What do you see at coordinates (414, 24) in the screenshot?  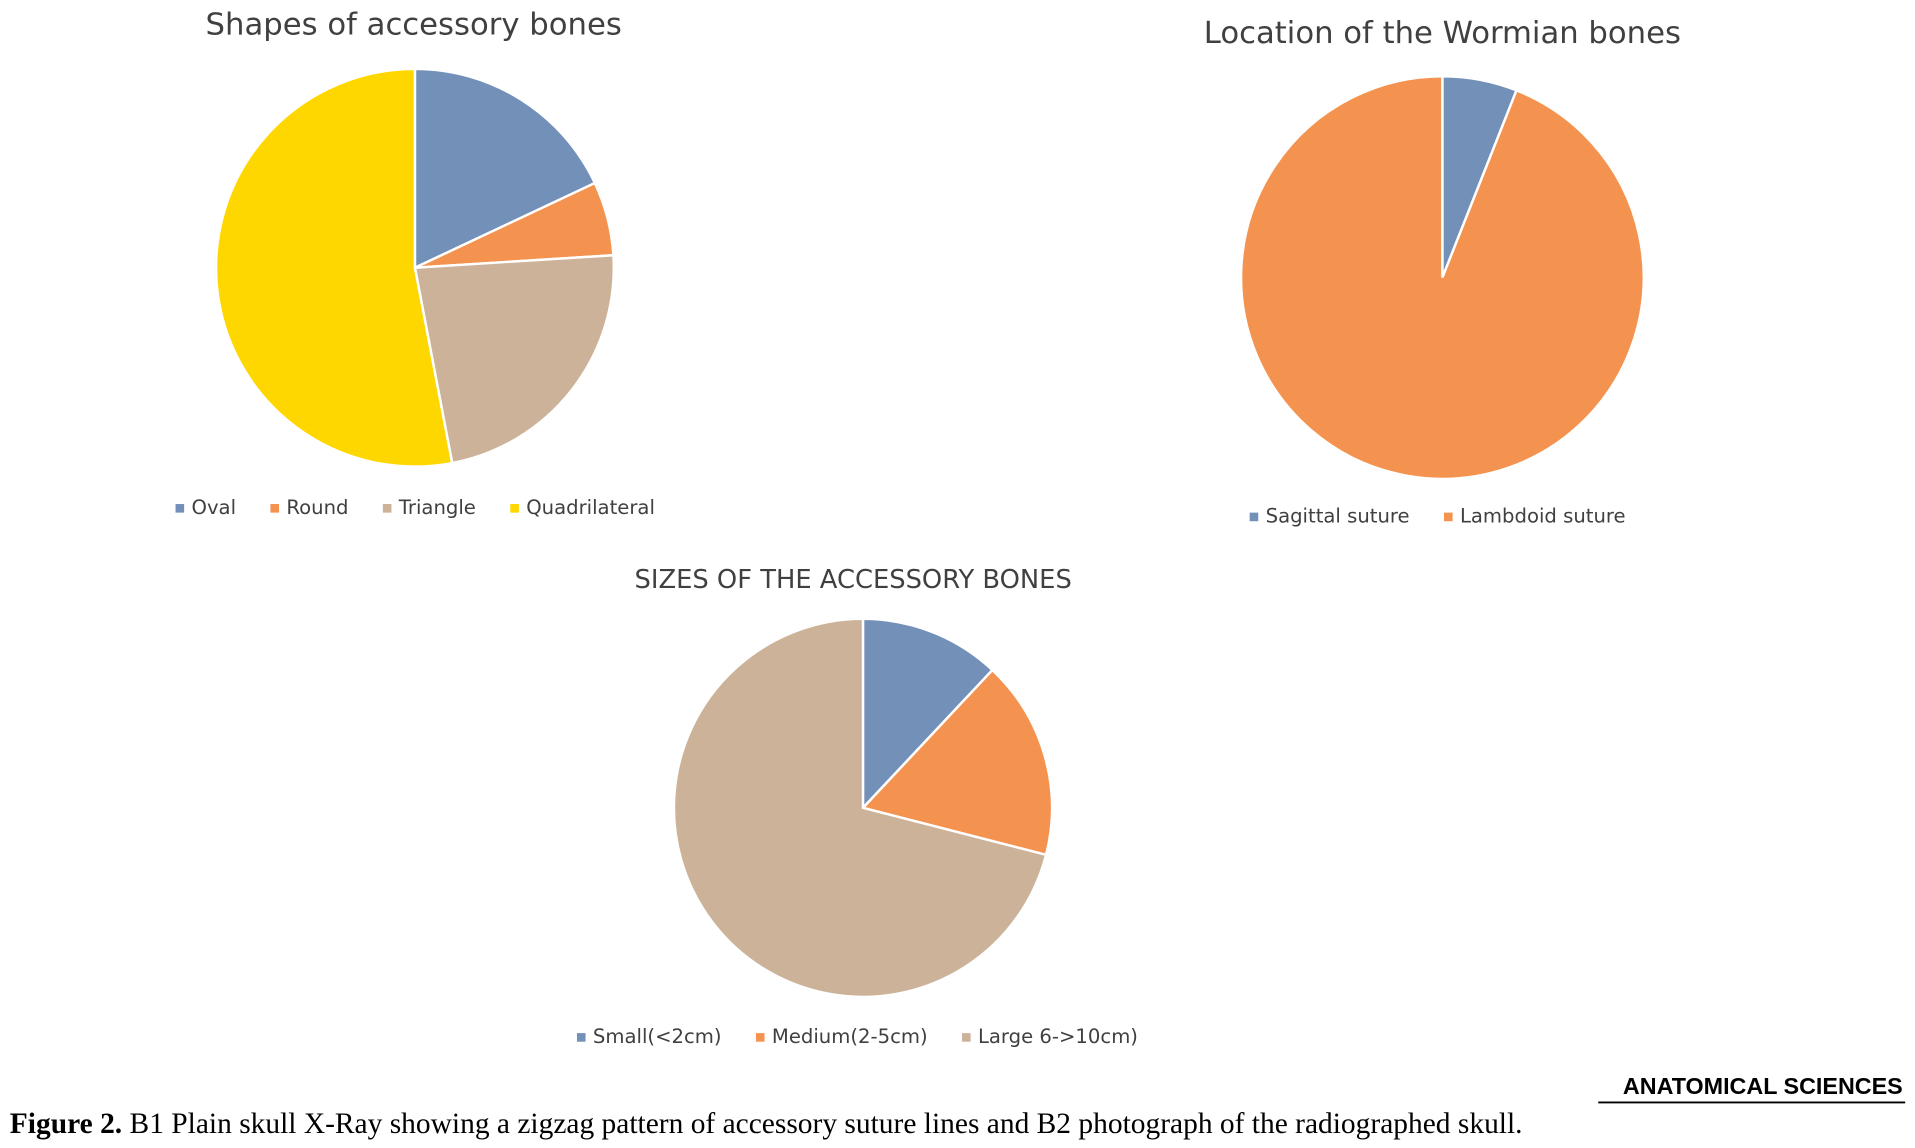 I see `chart-title: Shapes of accessory bones` at bounding box center [414, 24].